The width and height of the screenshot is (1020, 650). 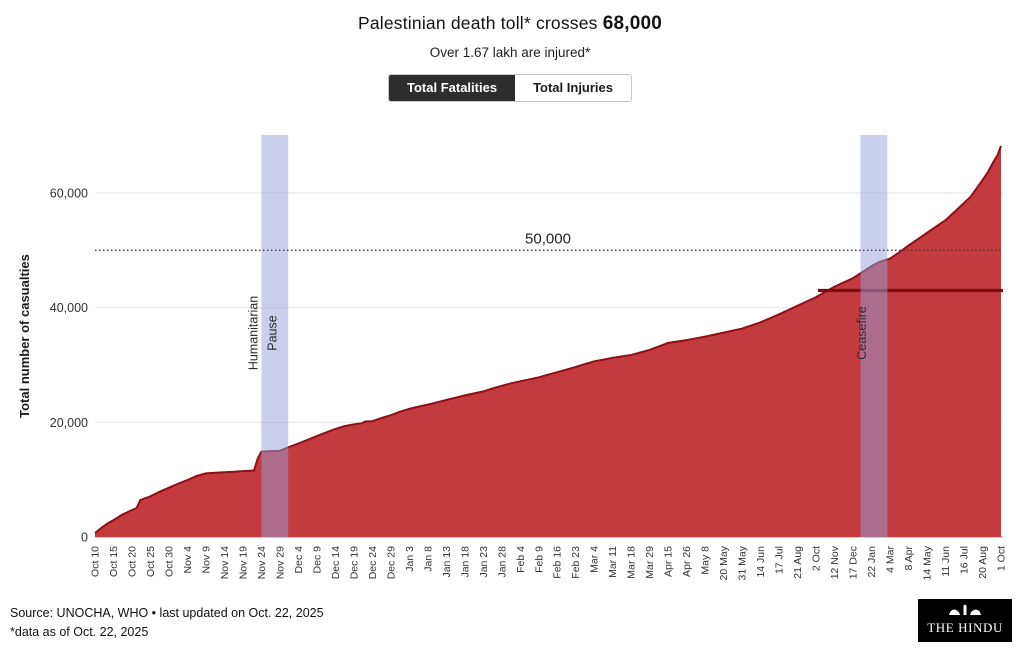 What do you see at coordinates (613, 562) in the screenshot?
I see `x-tick-label: Mar 11` at bounding box center [613, 562].